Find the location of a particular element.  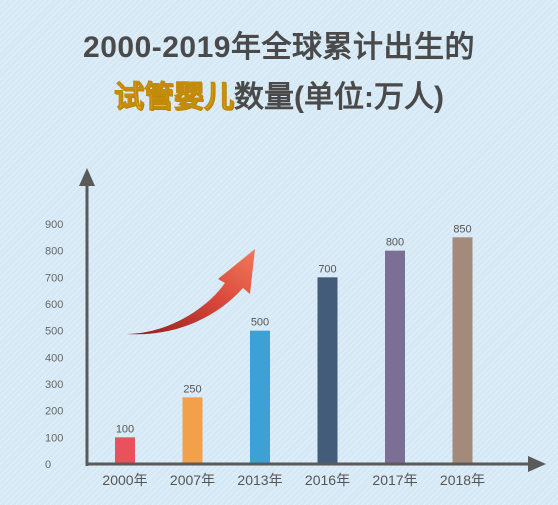

title-rest: 数量(单位:万人) is located at coordinates (339, 97).